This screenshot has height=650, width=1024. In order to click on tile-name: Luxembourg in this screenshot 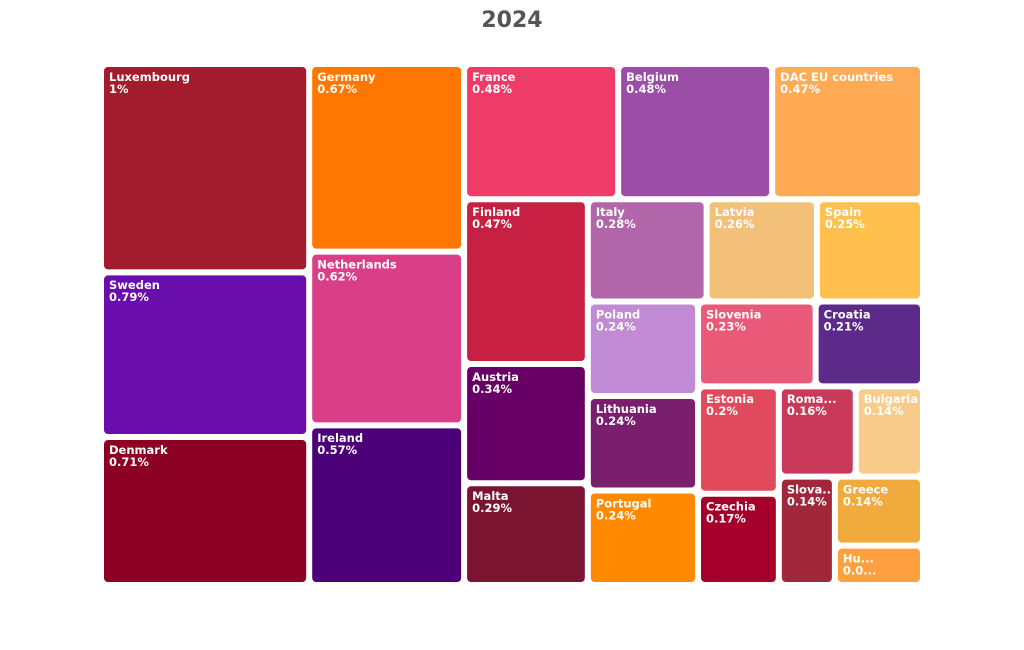, I will do `click(149, 77)`.